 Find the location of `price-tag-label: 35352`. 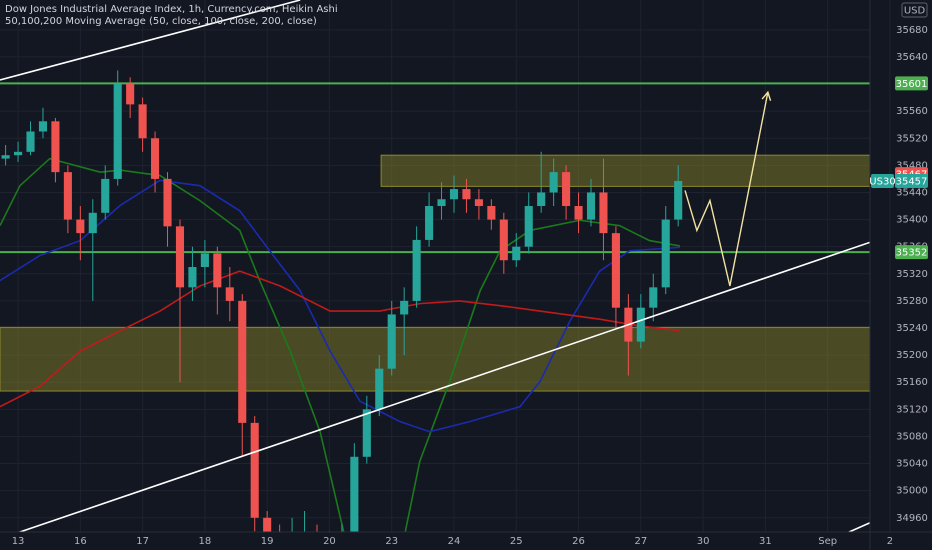

price-tag-label: 35352 is located at coordinates (912, 253).